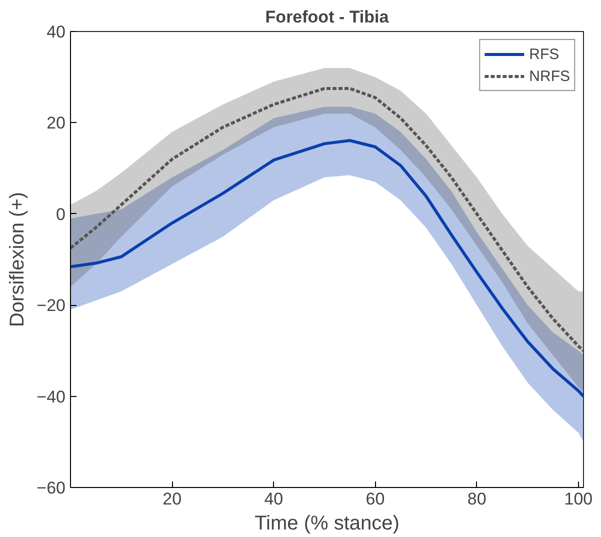 The height and width of the screenshot is (537, 601). Describe the element at coordinates (544, 54) in the screenshot. I see `legend-label: RFS` at that location.